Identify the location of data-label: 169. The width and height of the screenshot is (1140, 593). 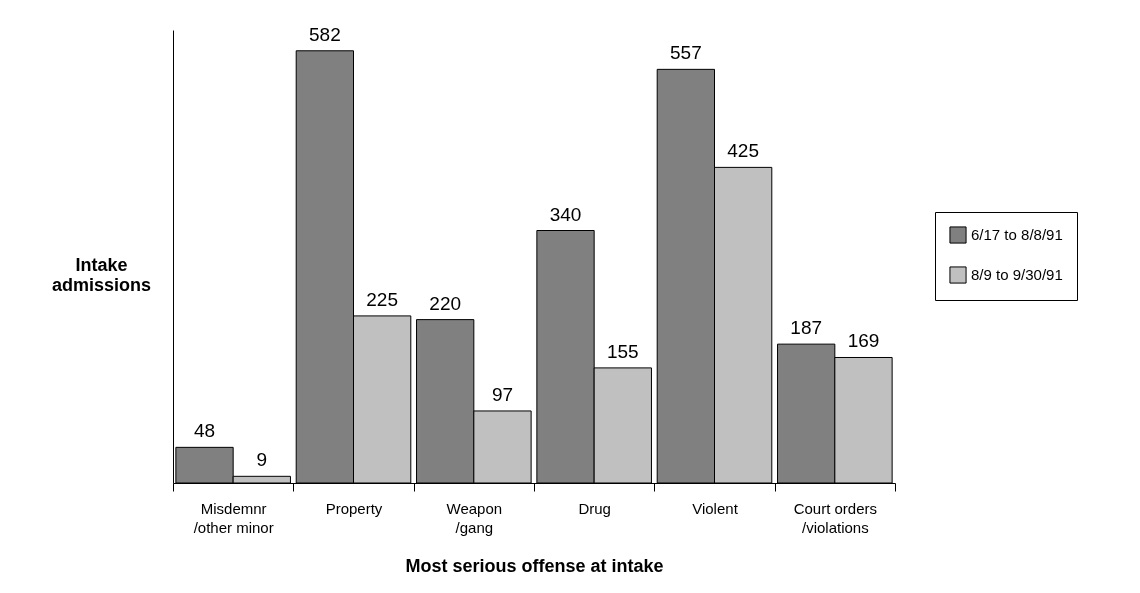
(863, 341).